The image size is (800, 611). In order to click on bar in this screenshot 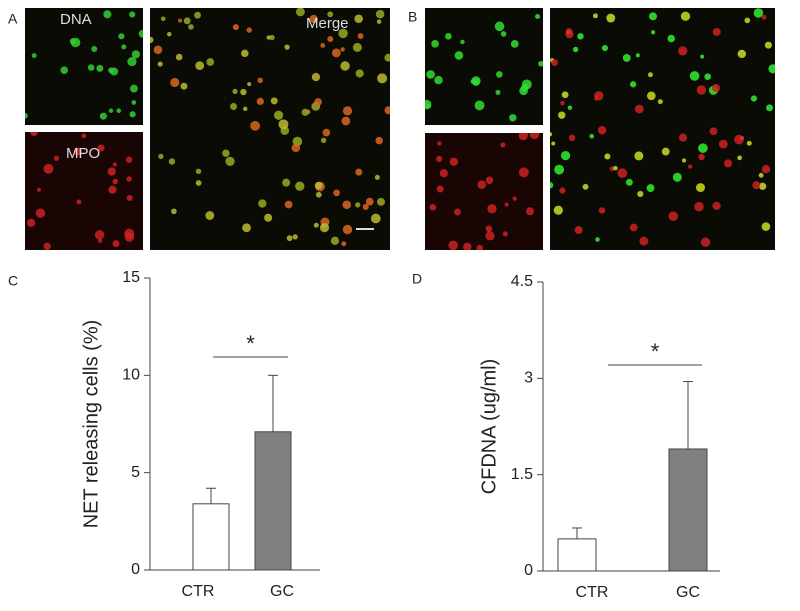, I will do `click(273, 501)`.